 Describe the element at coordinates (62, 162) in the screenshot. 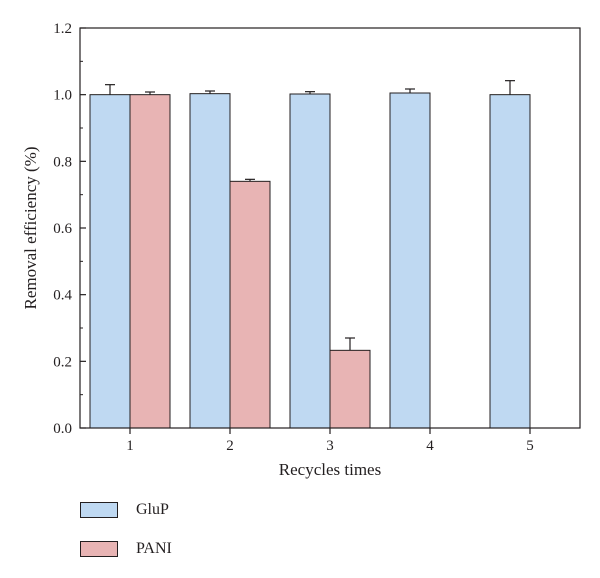

I see `y-tick-label: 0.8` at that location.